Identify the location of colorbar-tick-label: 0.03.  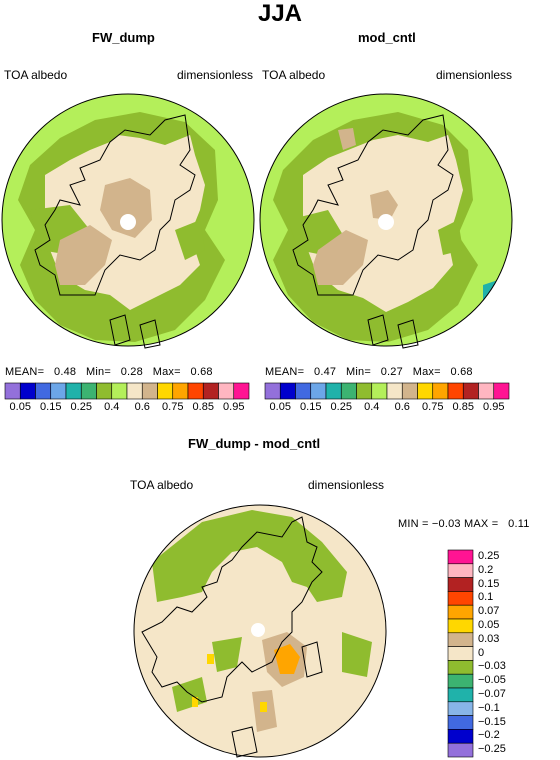
(489, 638).